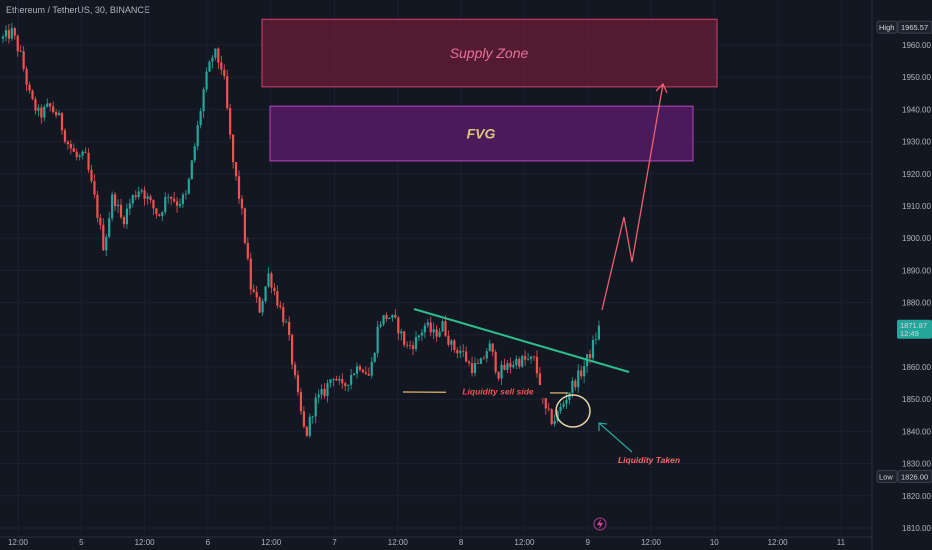 The height and width of the screenshot is (550, 932). I want to click on x-tick-label: 7, so click(334, 542).